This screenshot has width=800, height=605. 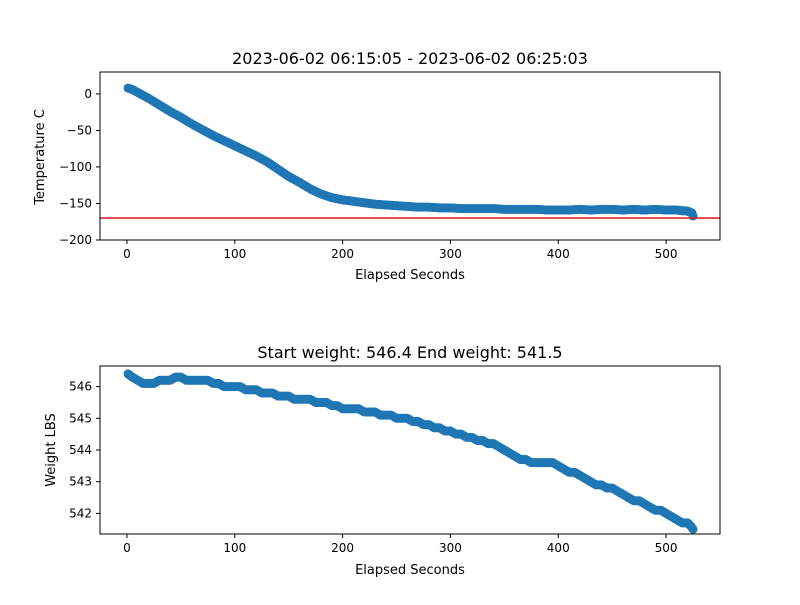 What do you see at coordinates (75, 240) in the screenshot?
I see `temperature-y-tick-label: −200` at bounding box center [75, 240].